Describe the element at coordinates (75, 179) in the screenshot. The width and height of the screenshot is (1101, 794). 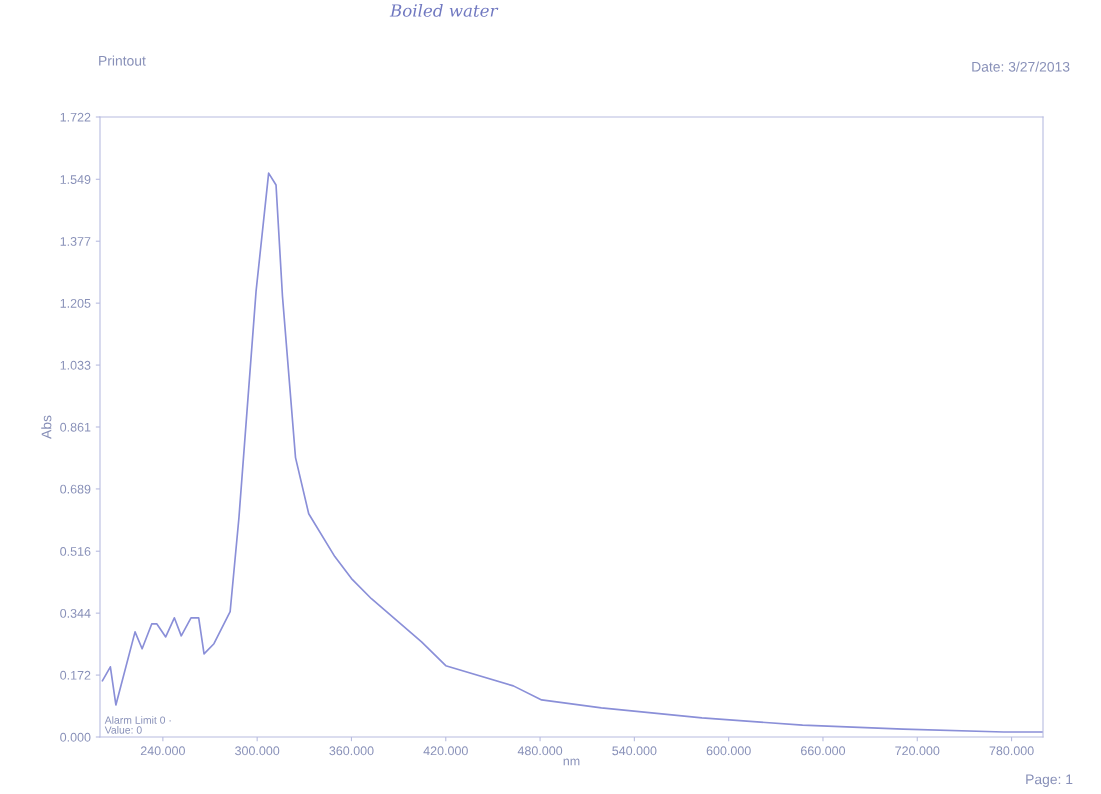
I see `y-tick-label: 1.549` at that location.